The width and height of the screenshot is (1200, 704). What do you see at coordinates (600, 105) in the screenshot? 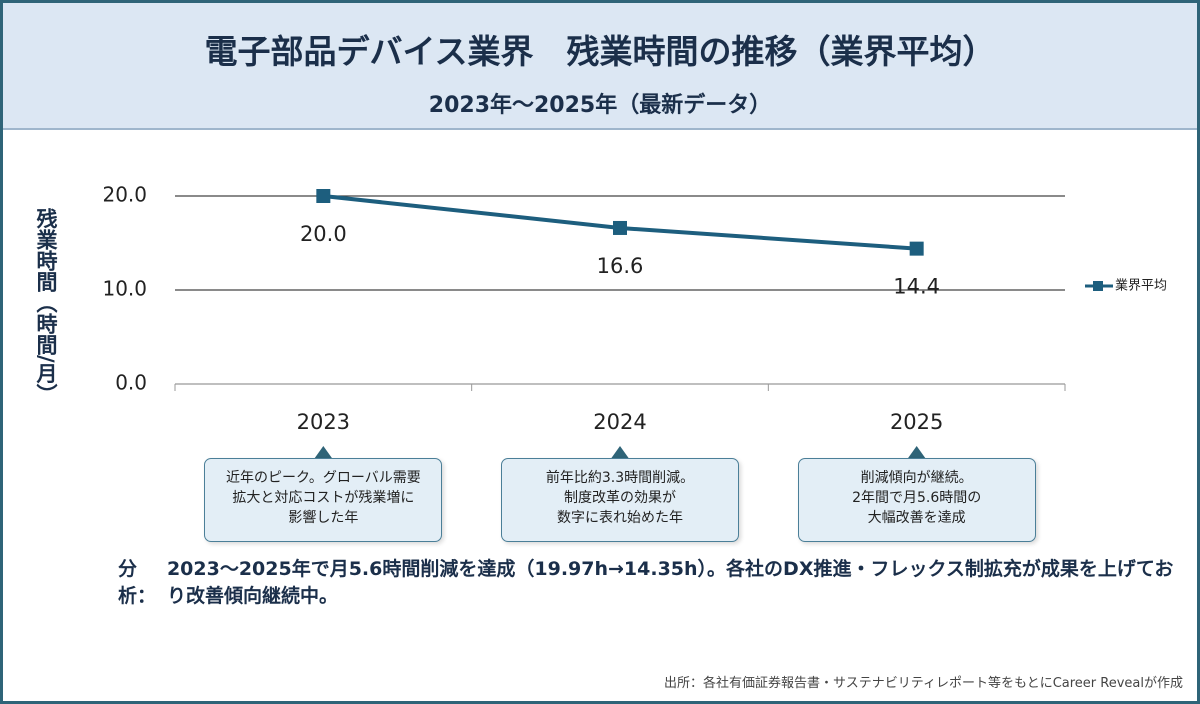
I see `chart-subtitle: 2023年〜2025年（最新データ）` at bounding box center [600, 105].